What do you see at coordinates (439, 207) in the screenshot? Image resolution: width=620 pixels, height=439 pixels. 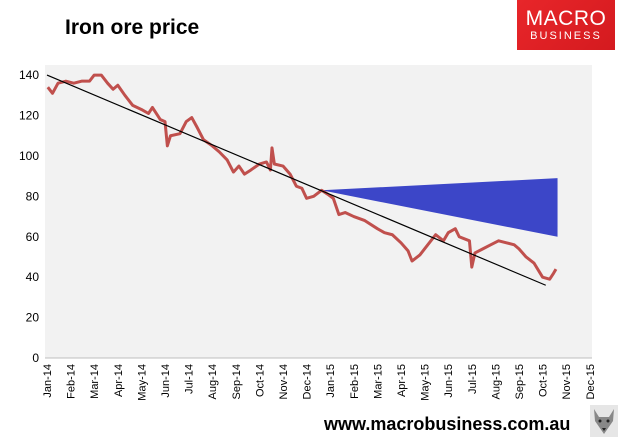 I see `forecast-cone` at bounding box center [439, 207].